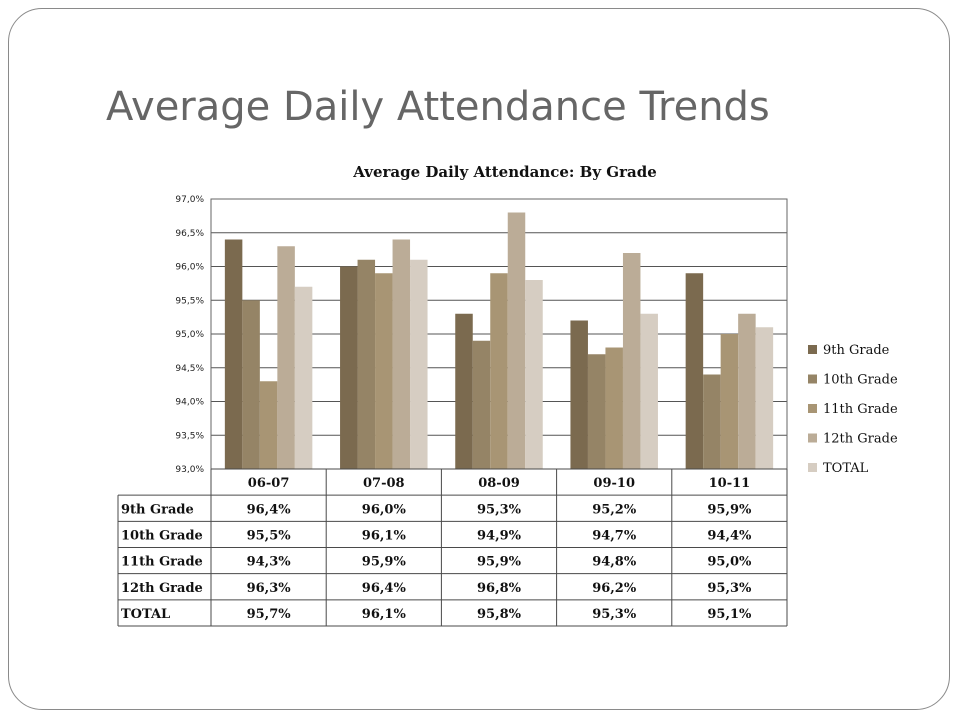 This screenshot has height=720, width=960. I want to click on legend-label: 9th Grade, so click(856, 350).